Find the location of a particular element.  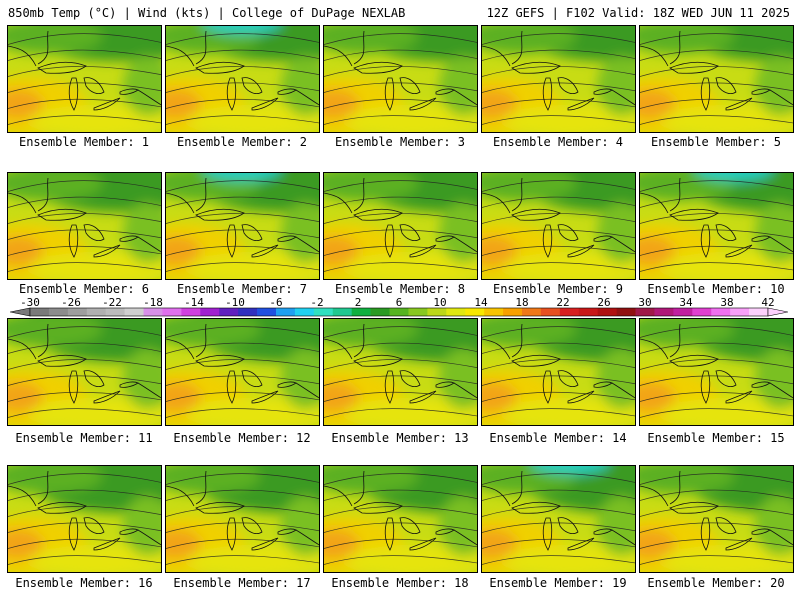

ensemble-member-label: Ensemble Member: 11 is located at coordinates (84, 438).